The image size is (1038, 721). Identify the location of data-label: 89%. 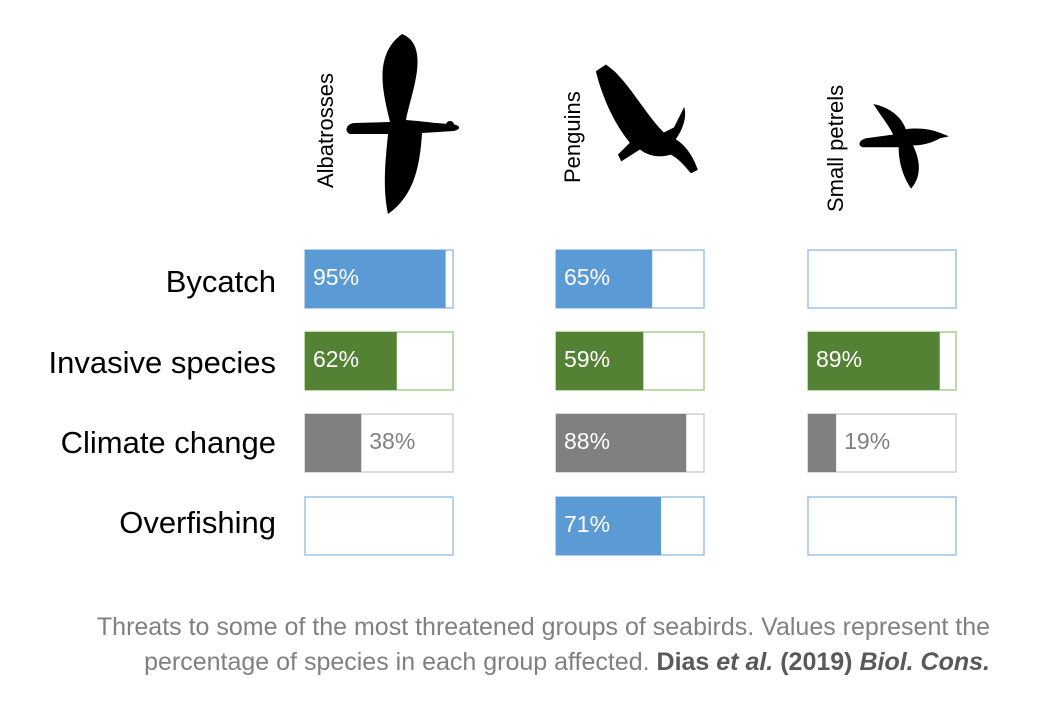
(839, 359).